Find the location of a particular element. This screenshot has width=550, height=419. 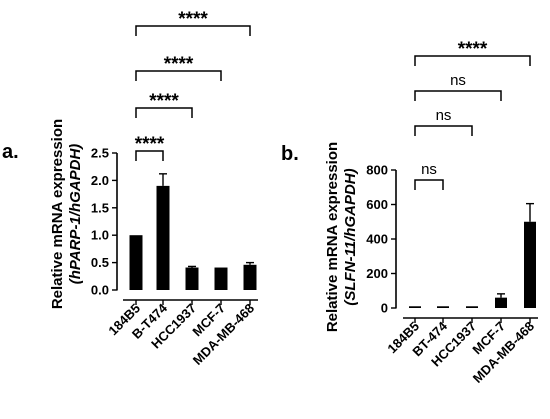

y-tick-label: 0.5 is located at coordinates (100, 262).